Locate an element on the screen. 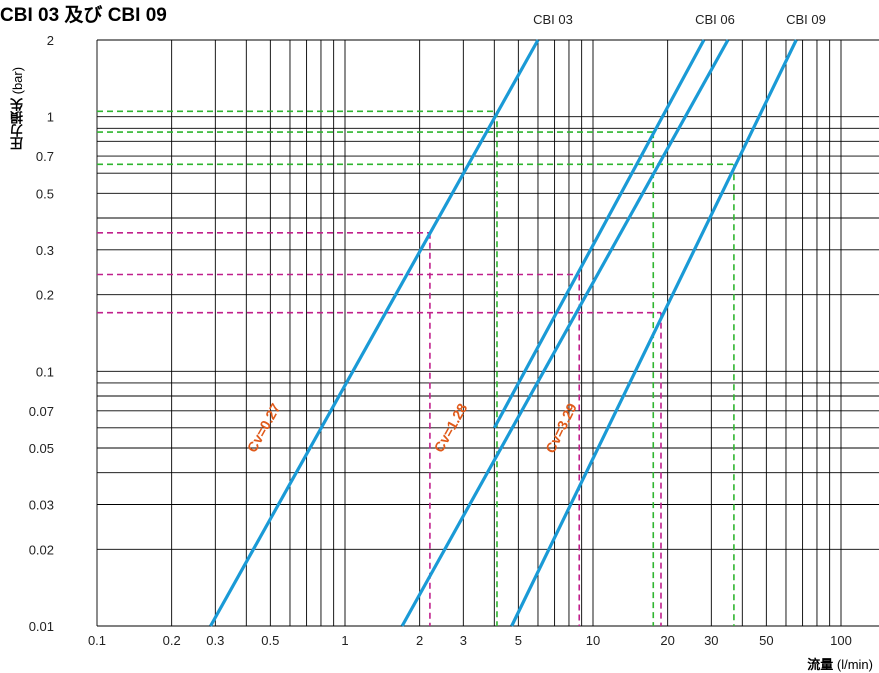 The height and width of the screenshot is (673, 879). x-tick-label: 50 is located at coordinates (766, 640).